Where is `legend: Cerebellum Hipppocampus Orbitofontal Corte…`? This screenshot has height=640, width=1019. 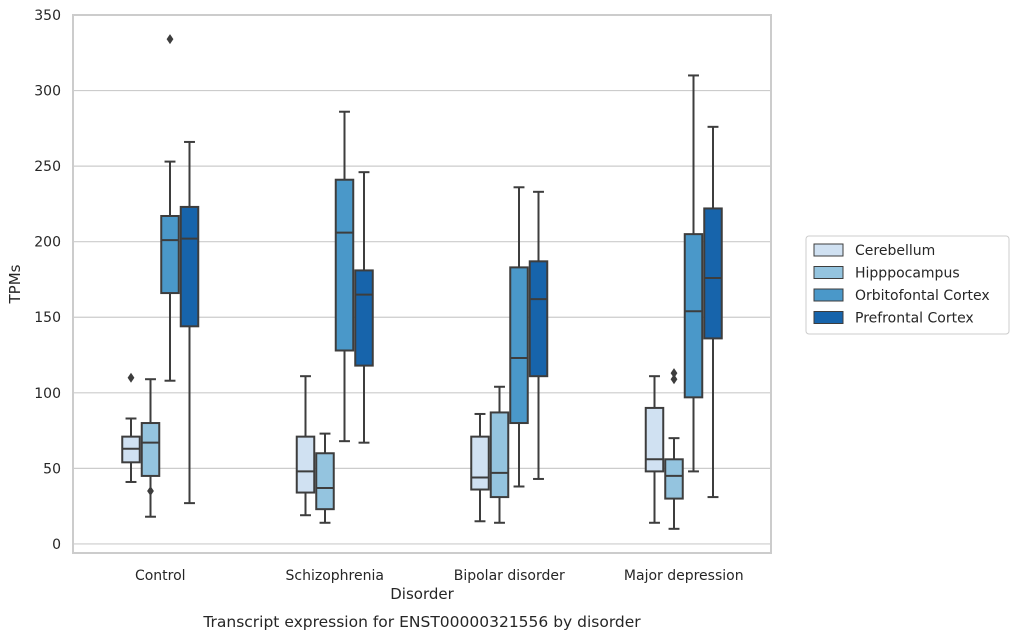
legend: Cerebellum Hipppocampus Orbitofontal Corte… is located at coordinates (907, 285).